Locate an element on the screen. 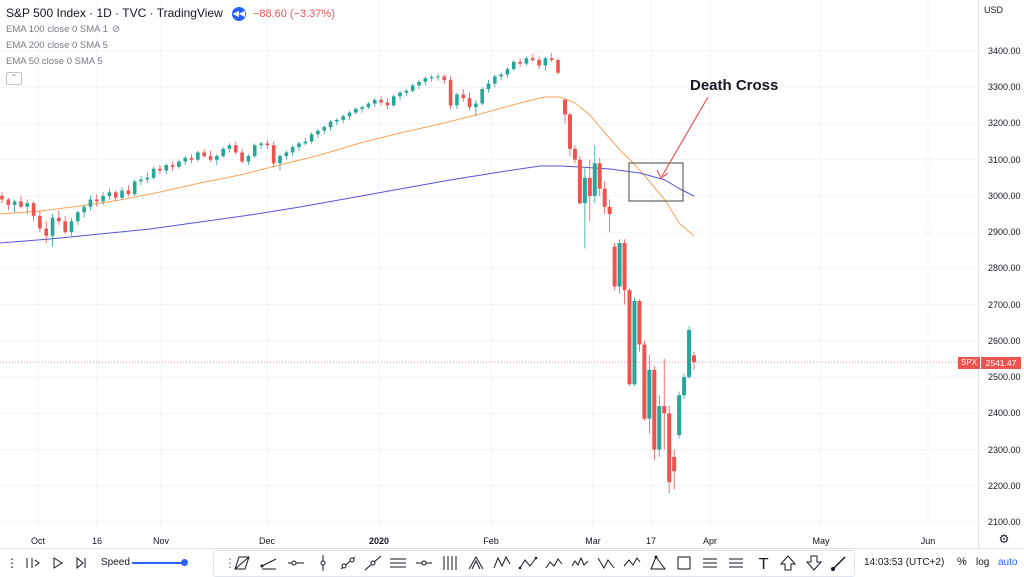 This screenshot has width=1024, height=577. select-bar-icon is located at coordinates (32, 563).